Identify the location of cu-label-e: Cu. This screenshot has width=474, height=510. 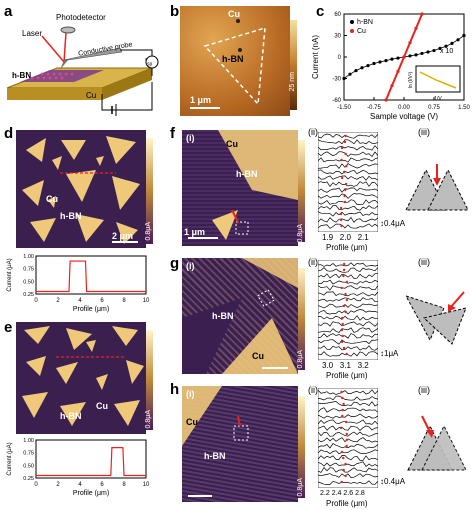
(102, 406).